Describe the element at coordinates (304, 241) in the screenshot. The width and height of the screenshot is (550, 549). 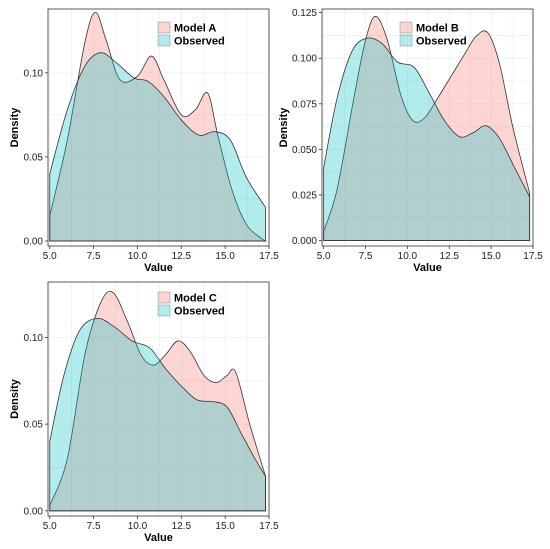
I see `y-tick-label: 0.000` at that location.